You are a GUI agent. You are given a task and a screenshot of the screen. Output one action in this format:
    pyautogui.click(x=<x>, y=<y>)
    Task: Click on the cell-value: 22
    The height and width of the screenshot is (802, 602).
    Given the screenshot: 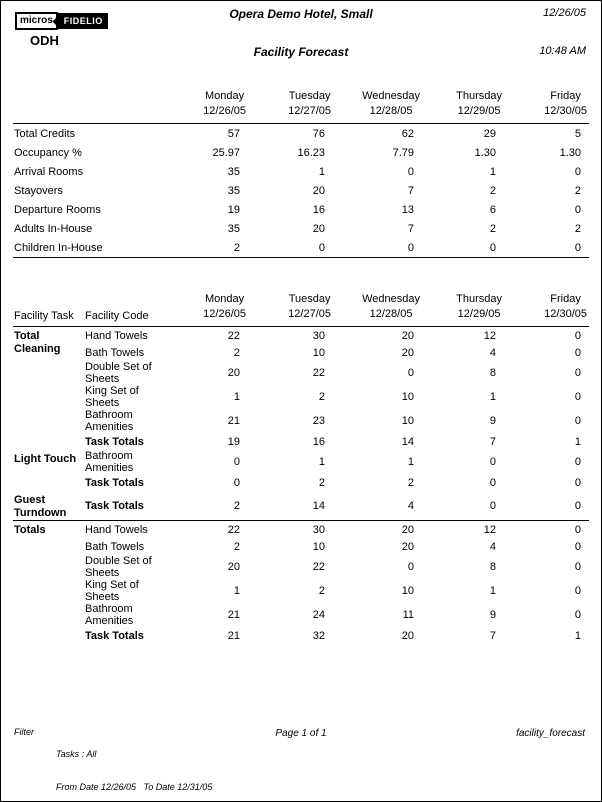 What is the action you would take?
    pyautogui.click(x=205, y=529)
    